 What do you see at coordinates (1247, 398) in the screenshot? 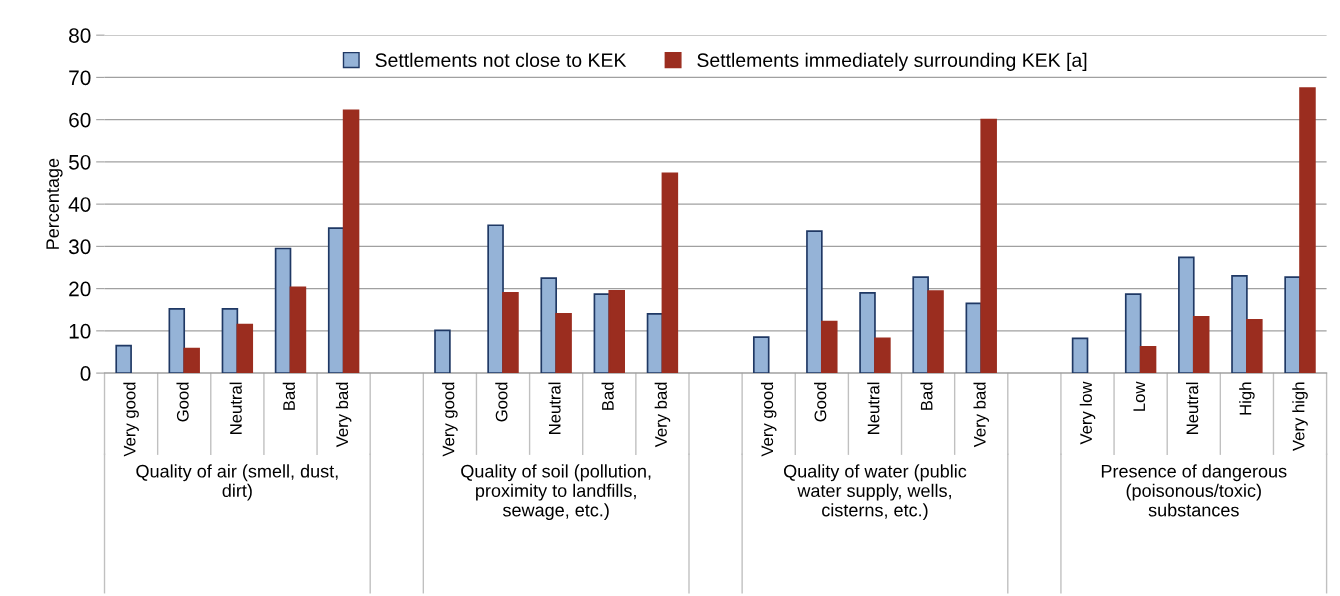
I see `x-tick-label: High` at bounding box center [1247, 398].